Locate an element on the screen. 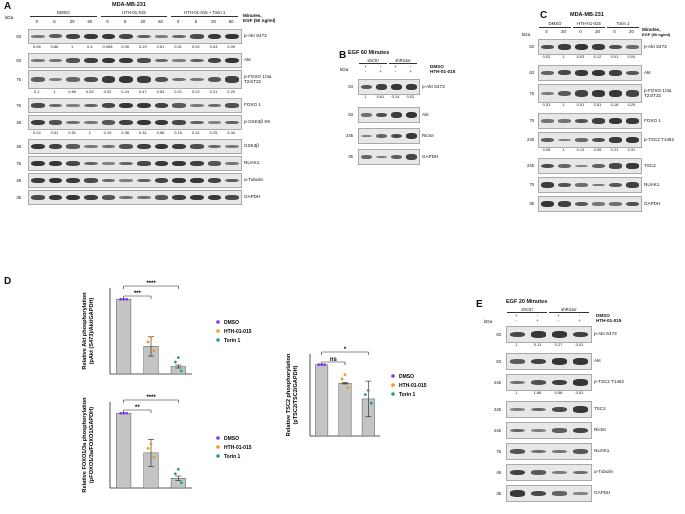 The image size is (685, 514). panel-c-blot is located at coordinates (590, 185).